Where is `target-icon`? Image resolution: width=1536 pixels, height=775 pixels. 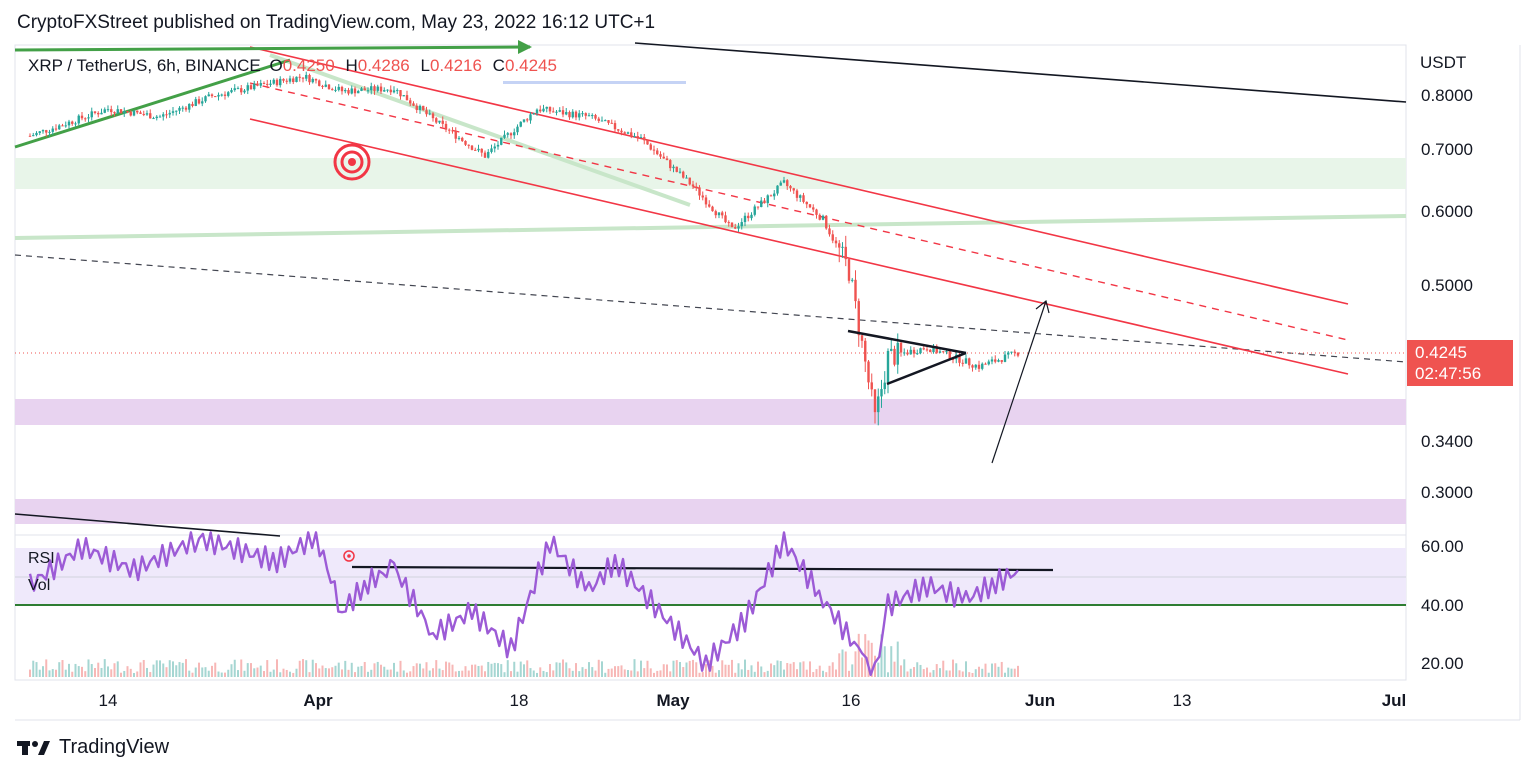 target-icon is located at coordinates (352, 162).